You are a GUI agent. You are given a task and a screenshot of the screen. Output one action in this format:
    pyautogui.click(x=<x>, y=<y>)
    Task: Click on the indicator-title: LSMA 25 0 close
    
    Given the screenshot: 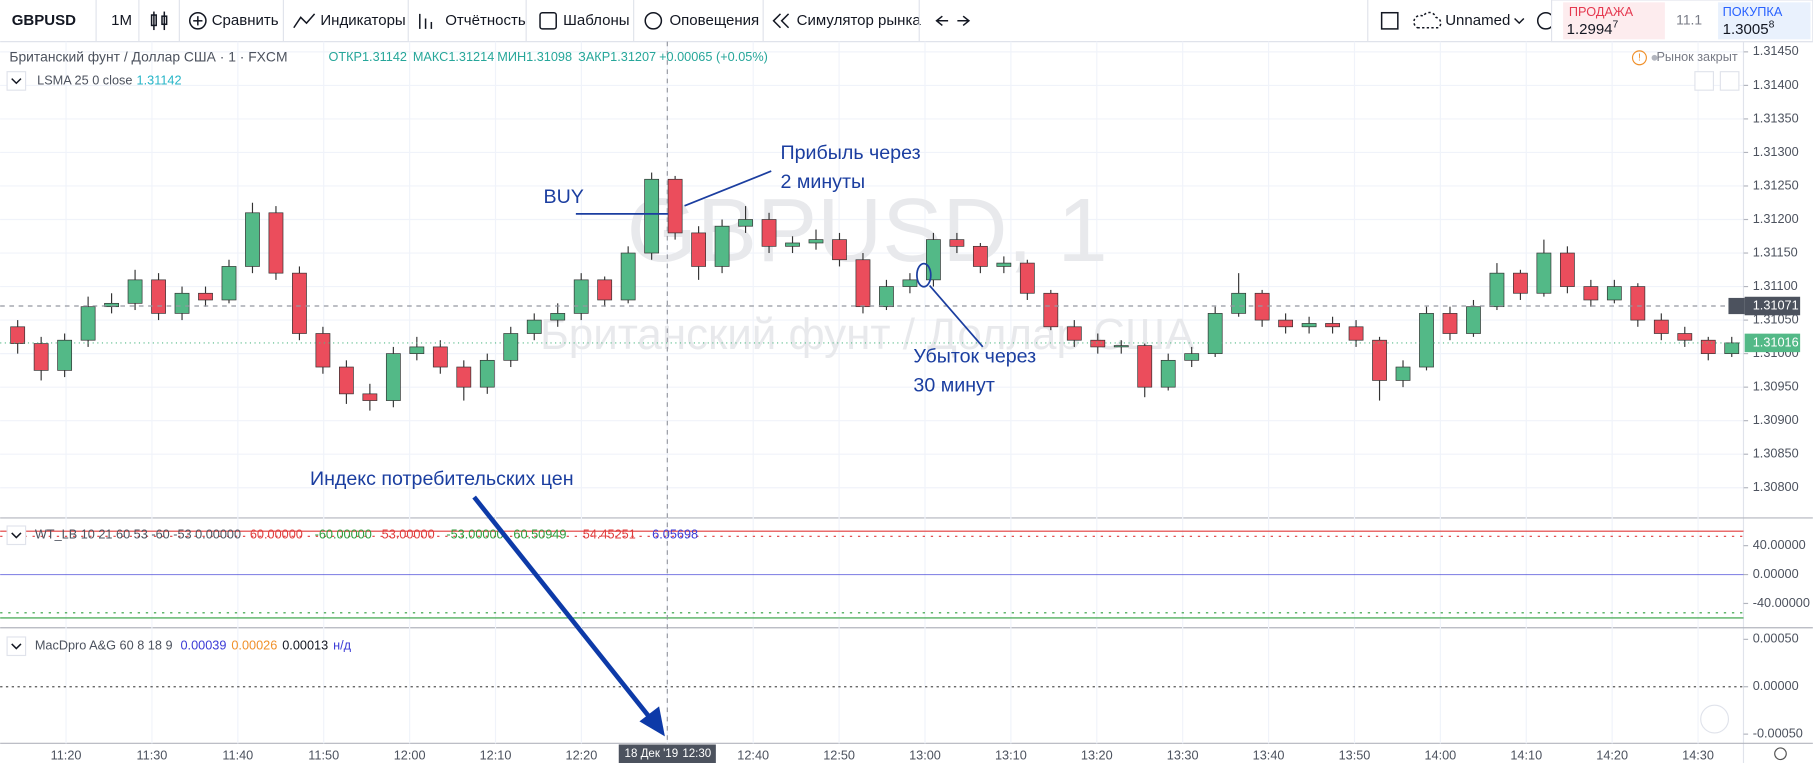 What is the action you would take?
    pyautogui.click(x=84, y=79)
    